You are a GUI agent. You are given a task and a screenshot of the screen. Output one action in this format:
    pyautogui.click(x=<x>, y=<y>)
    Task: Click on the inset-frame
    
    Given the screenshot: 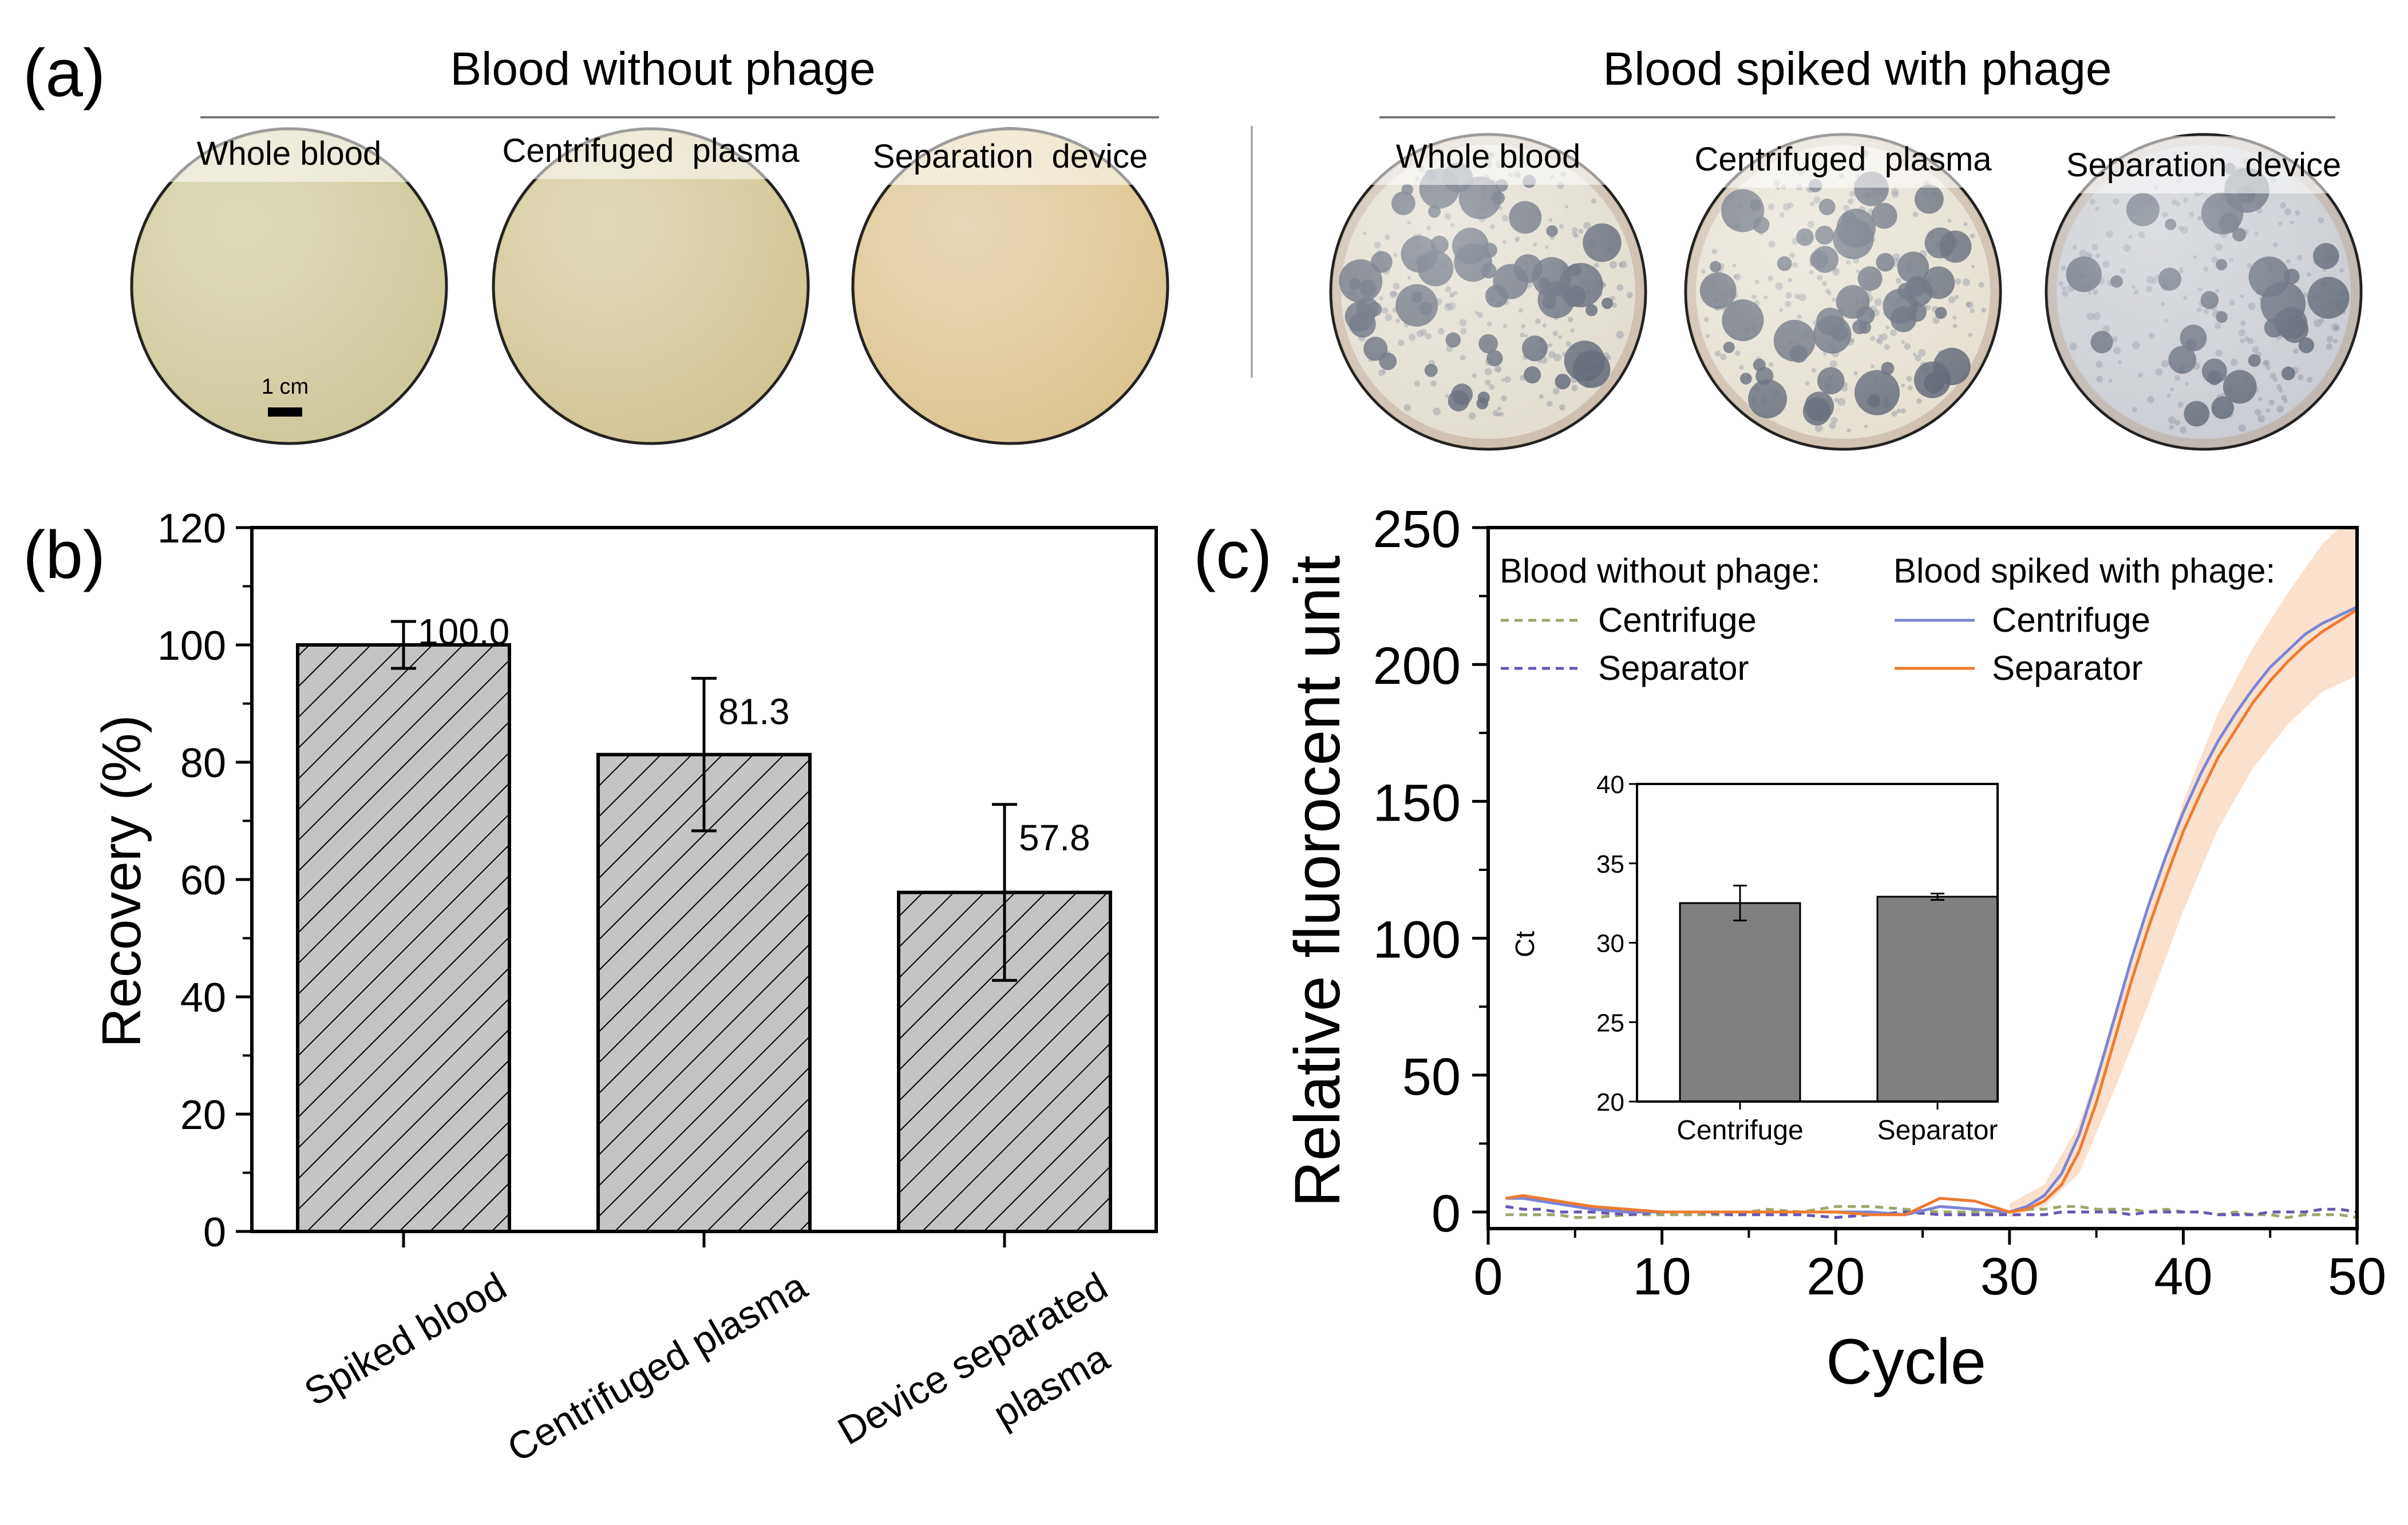 What is the action you would take?
    pyautogui.click(x=1817, y=943)
    